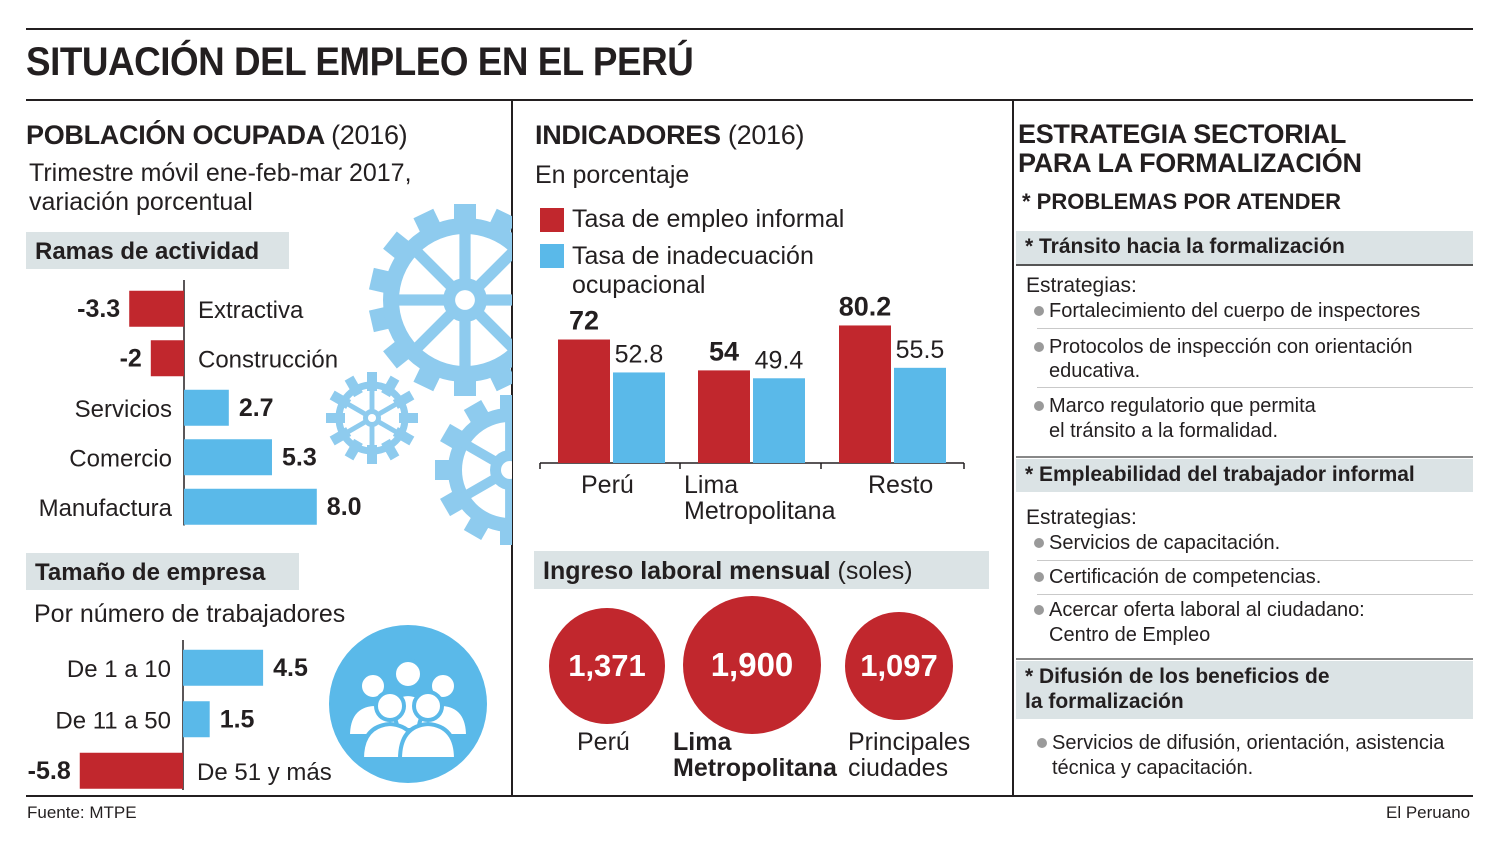 The width and height of the screenshot is (1500, 844). I want to click on income-label-lima-2: Metropolitana, so click(755, 768).